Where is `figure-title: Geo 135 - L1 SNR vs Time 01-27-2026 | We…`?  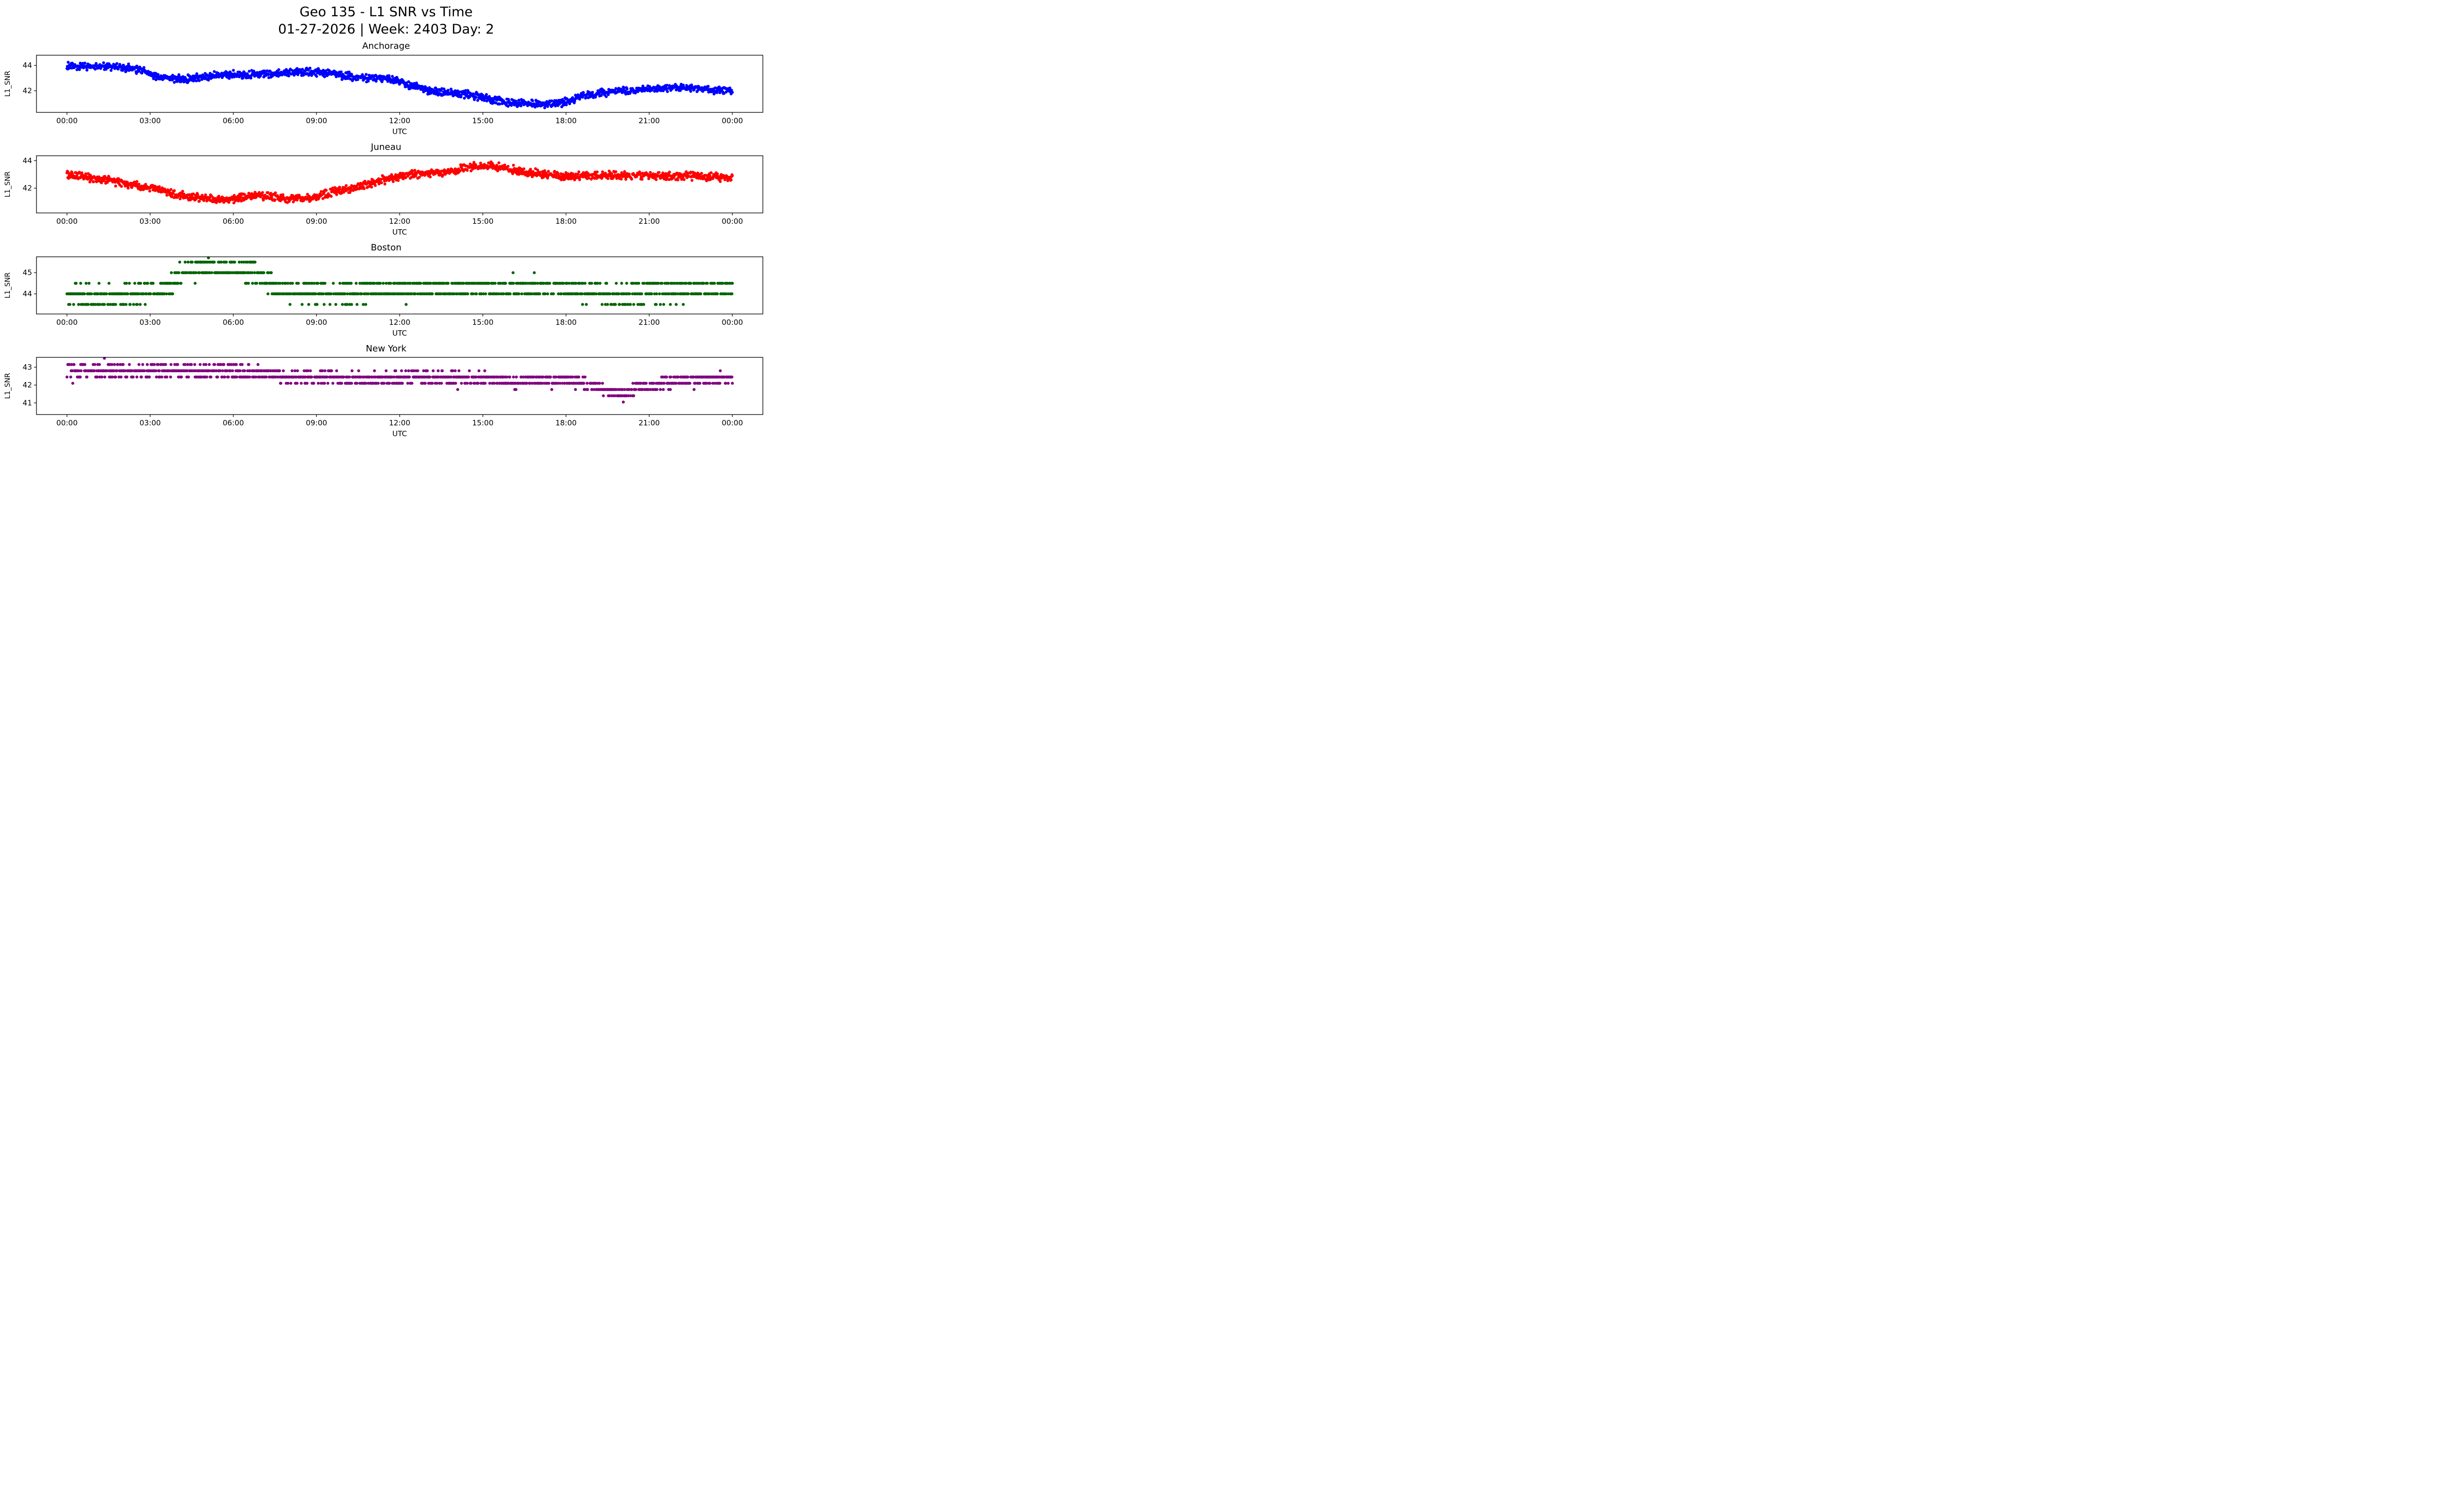
figure-title: Geo 135 - L1 SNR vs Time 01-27-2026 | We… is located at coordinates (386, 21).